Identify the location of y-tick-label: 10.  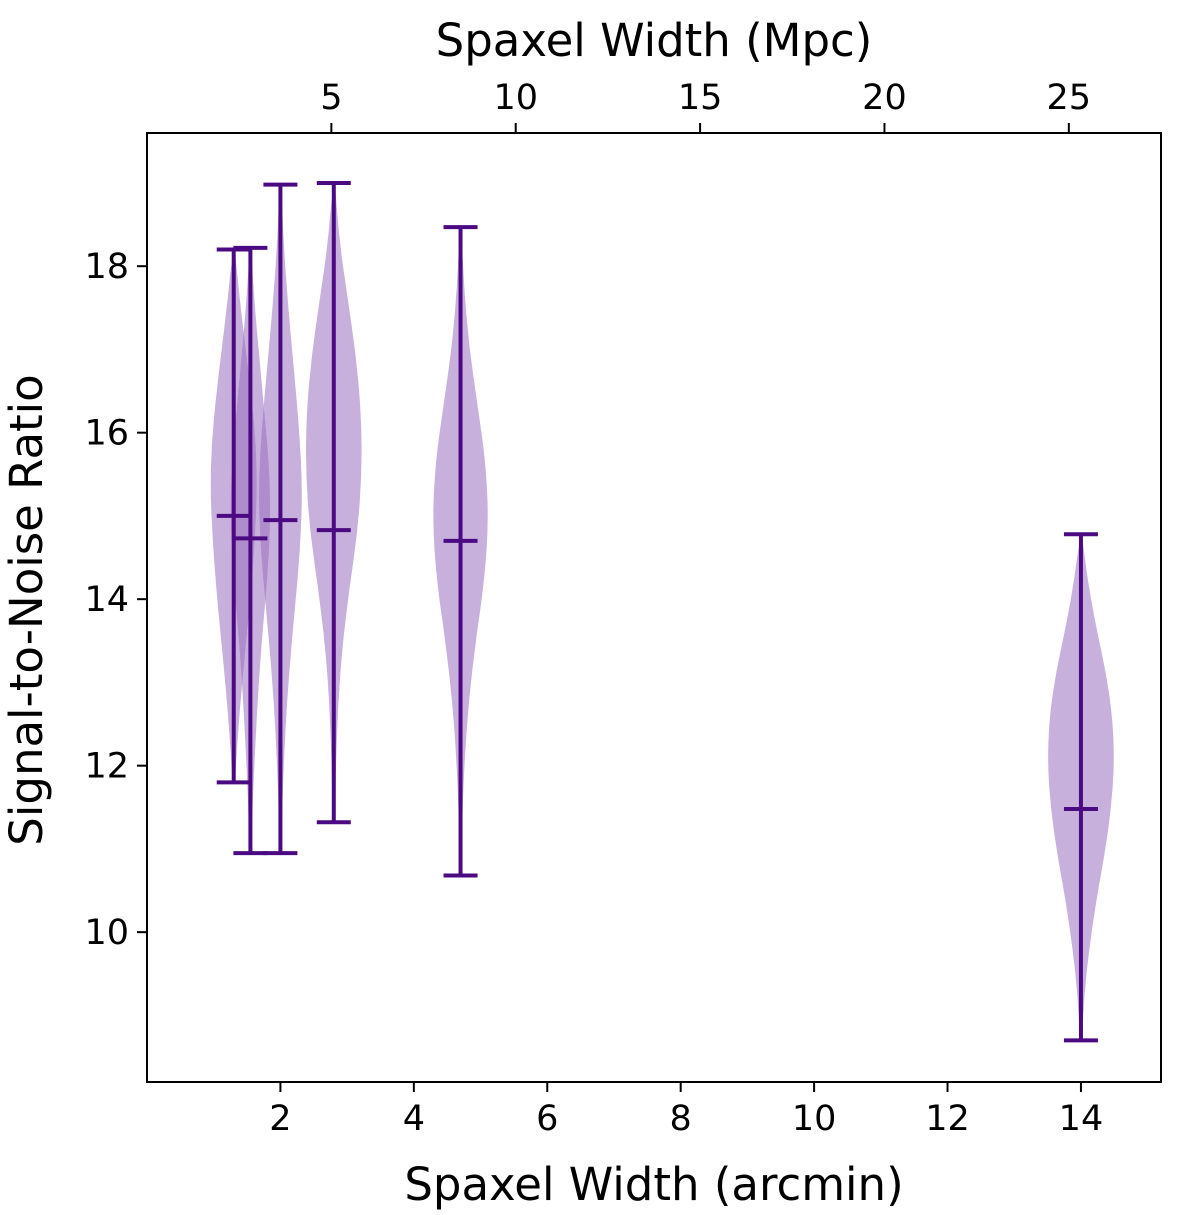
(106, 933).